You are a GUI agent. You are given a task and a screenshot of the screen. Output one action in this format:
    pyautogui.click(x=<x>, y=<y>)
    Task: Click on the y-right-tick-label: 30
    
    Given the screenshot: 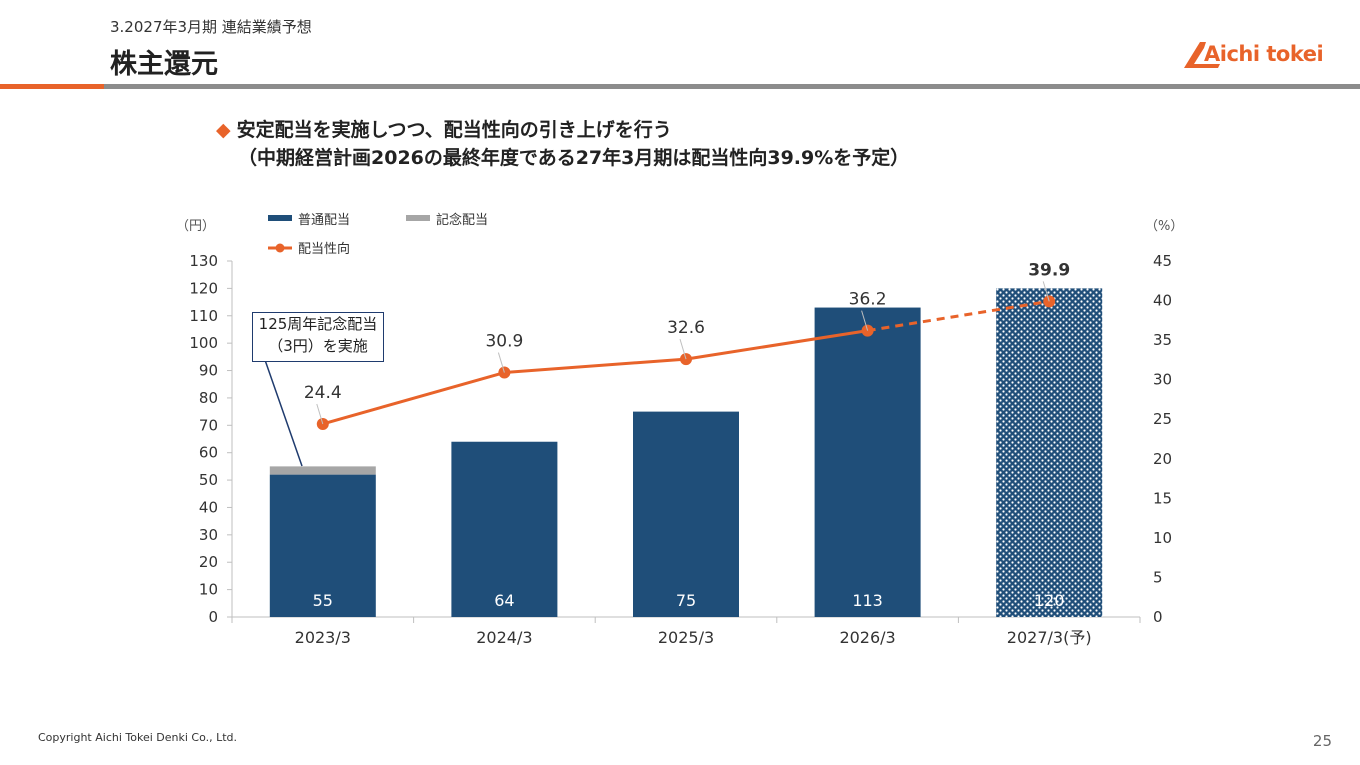 What is the action you would take?
    pyautogui.click(x=1162, y=380)
    